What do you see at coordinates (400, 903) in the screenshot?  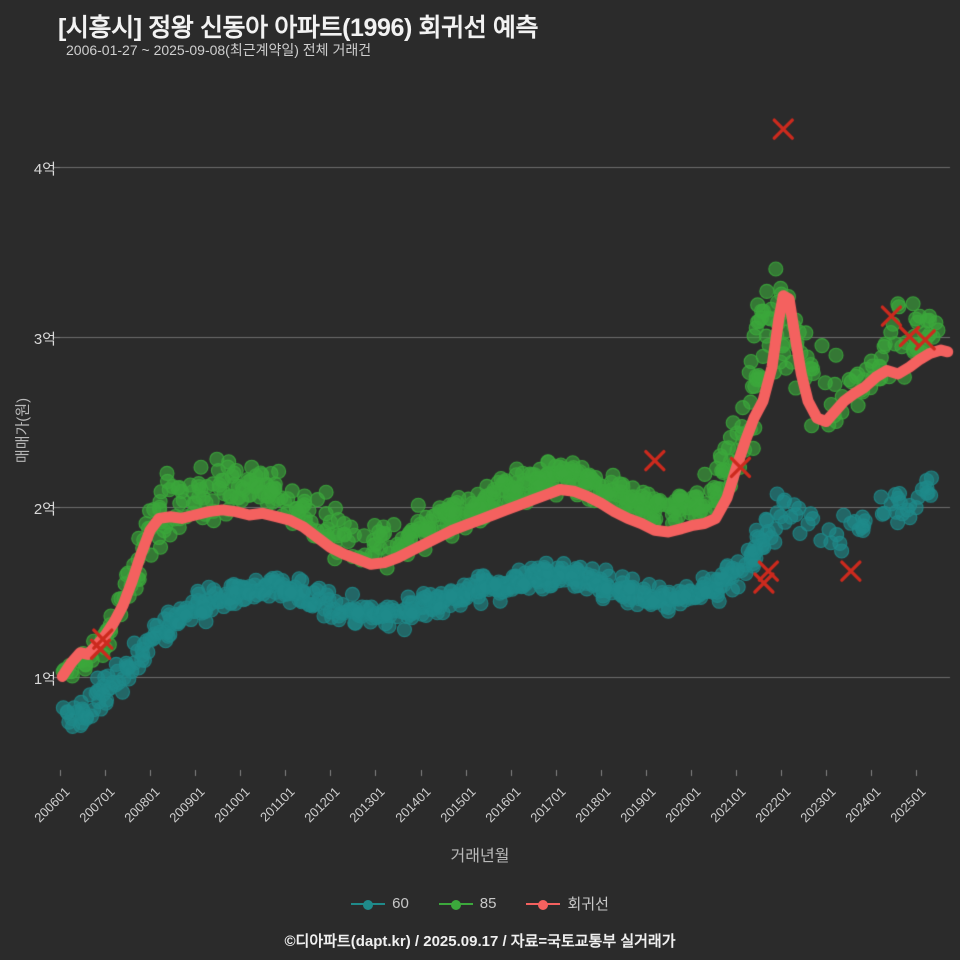 I see `legend-label: 60` at bounding box center [400, 903].